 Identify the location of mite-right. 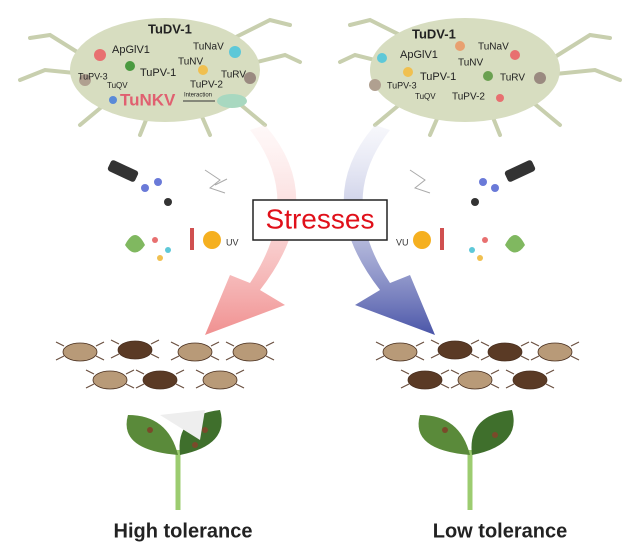
(480, 77).